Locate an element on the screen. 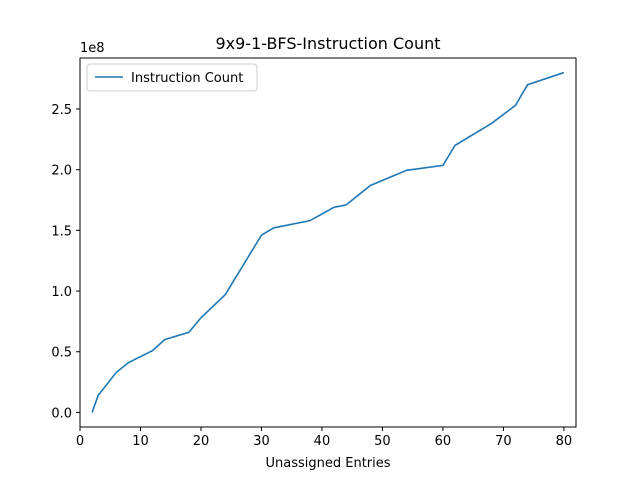 Image resolution: width=640 pixels, height=480 pixels. x-tick-label: 70 is located at coordinates (503, 441).